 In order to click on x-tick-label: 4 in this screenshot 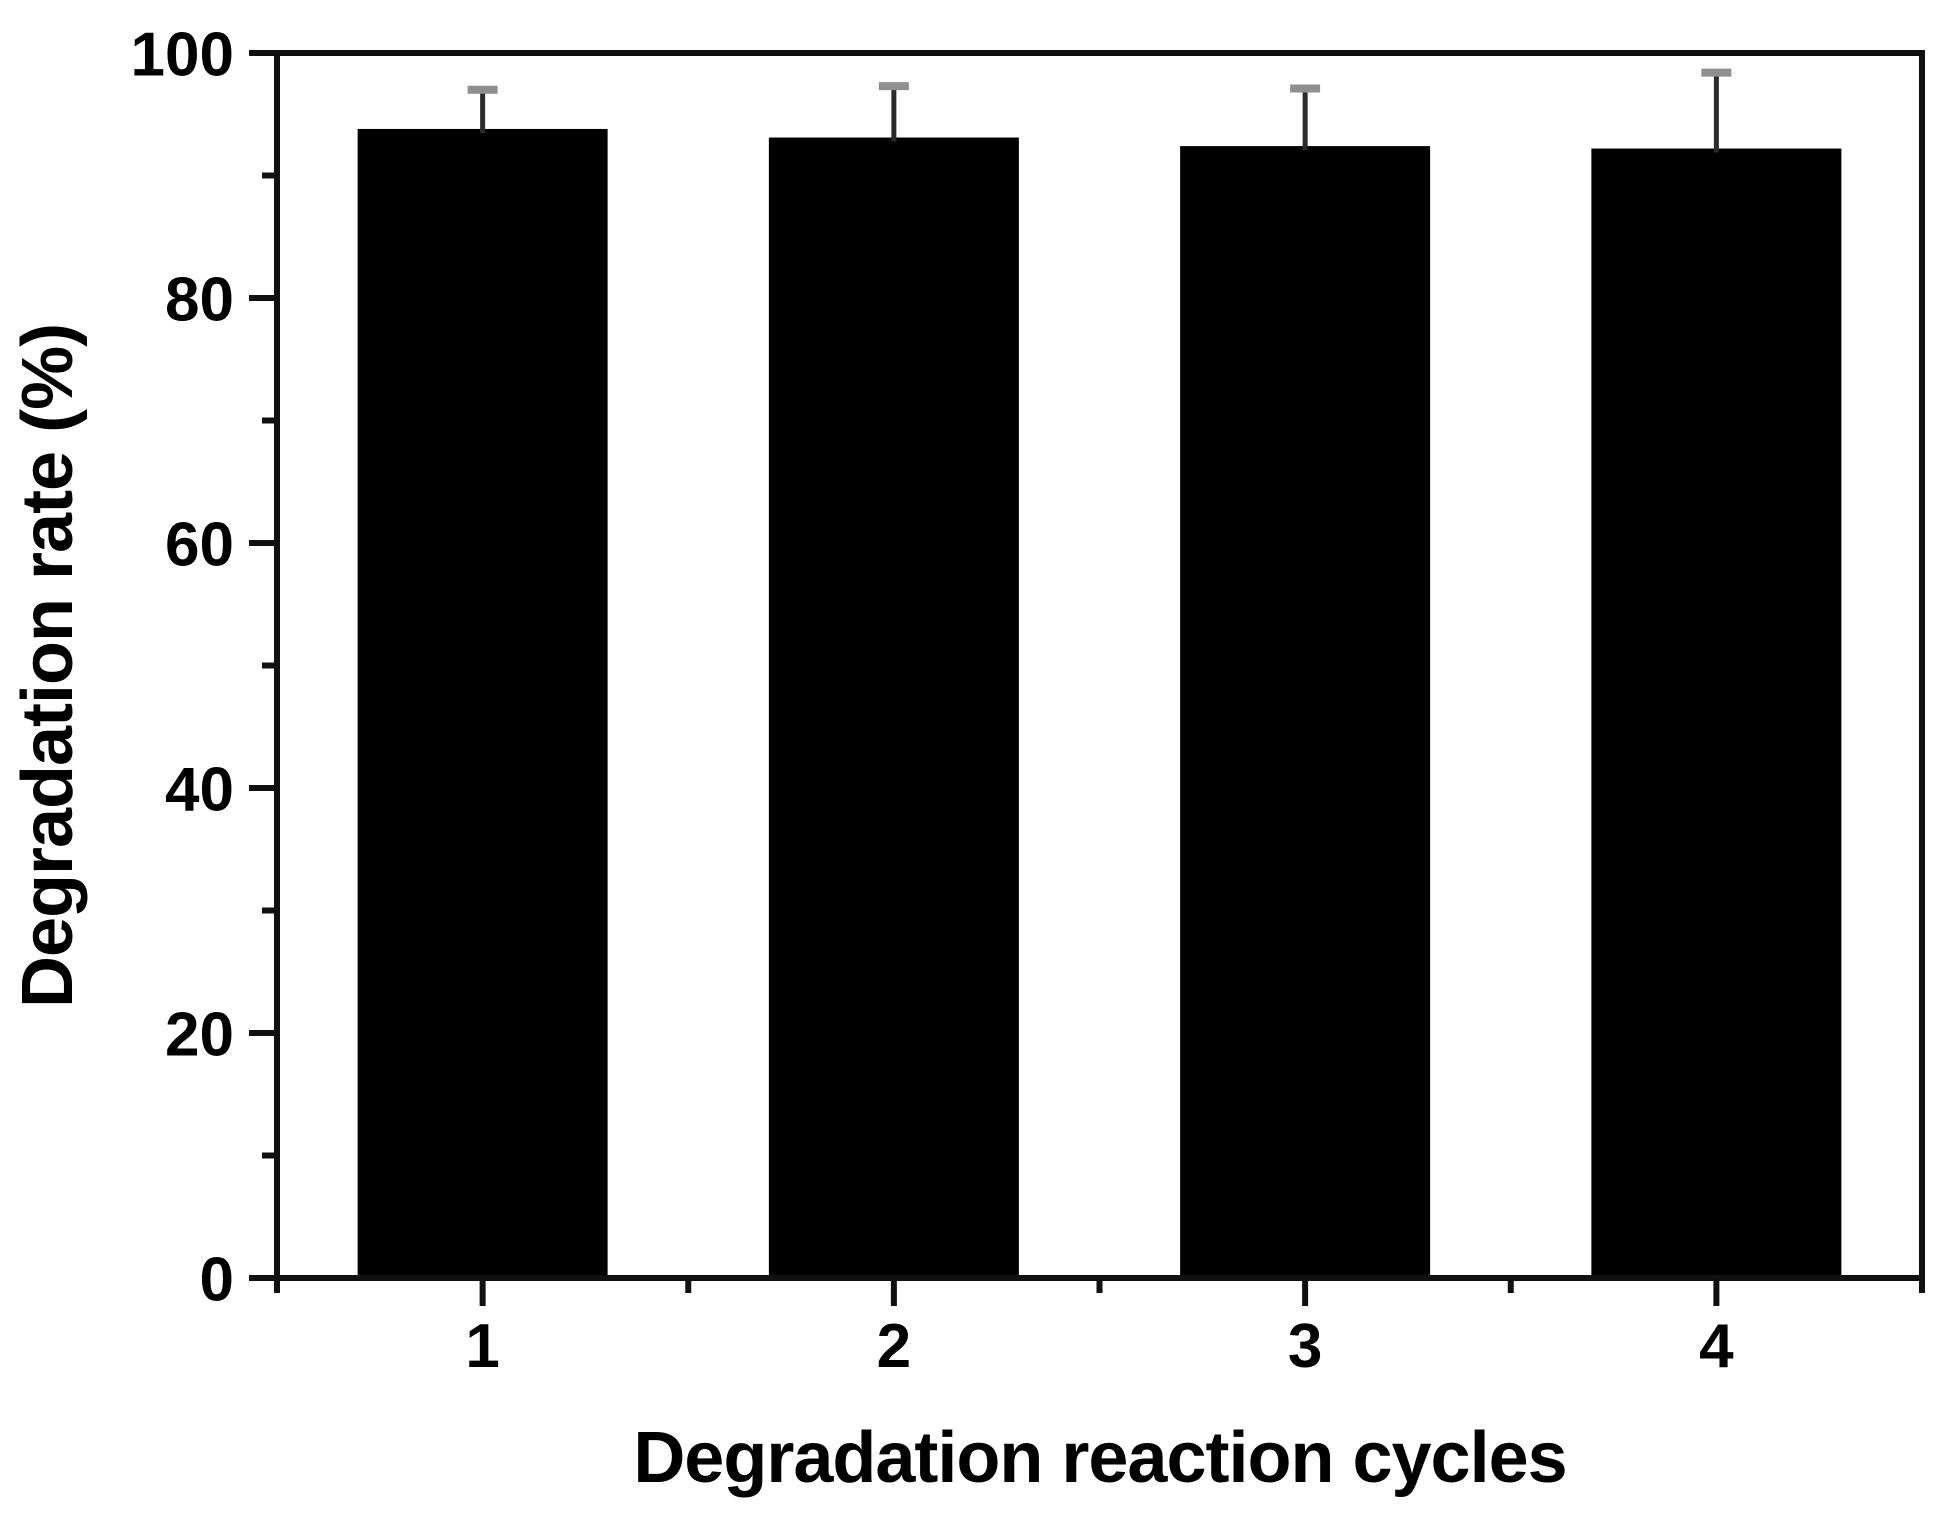, I will do `click(1716, 1346)`.